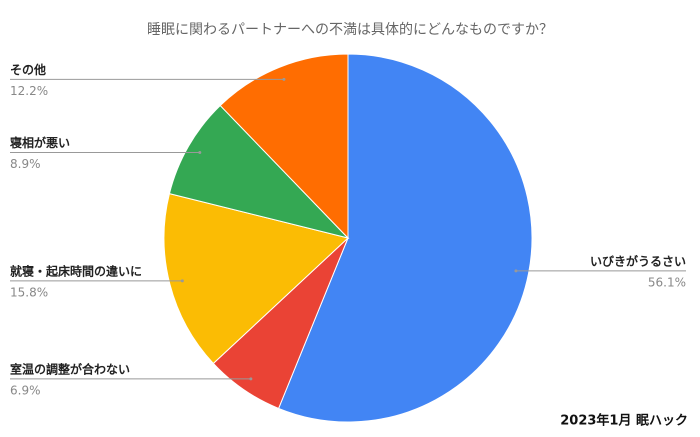 The height and width of the screenshot is (437, 700). Describe the element at coordinates (29, 292) in the screenshot. I see `slice-value-label: 15.8%` at that location.